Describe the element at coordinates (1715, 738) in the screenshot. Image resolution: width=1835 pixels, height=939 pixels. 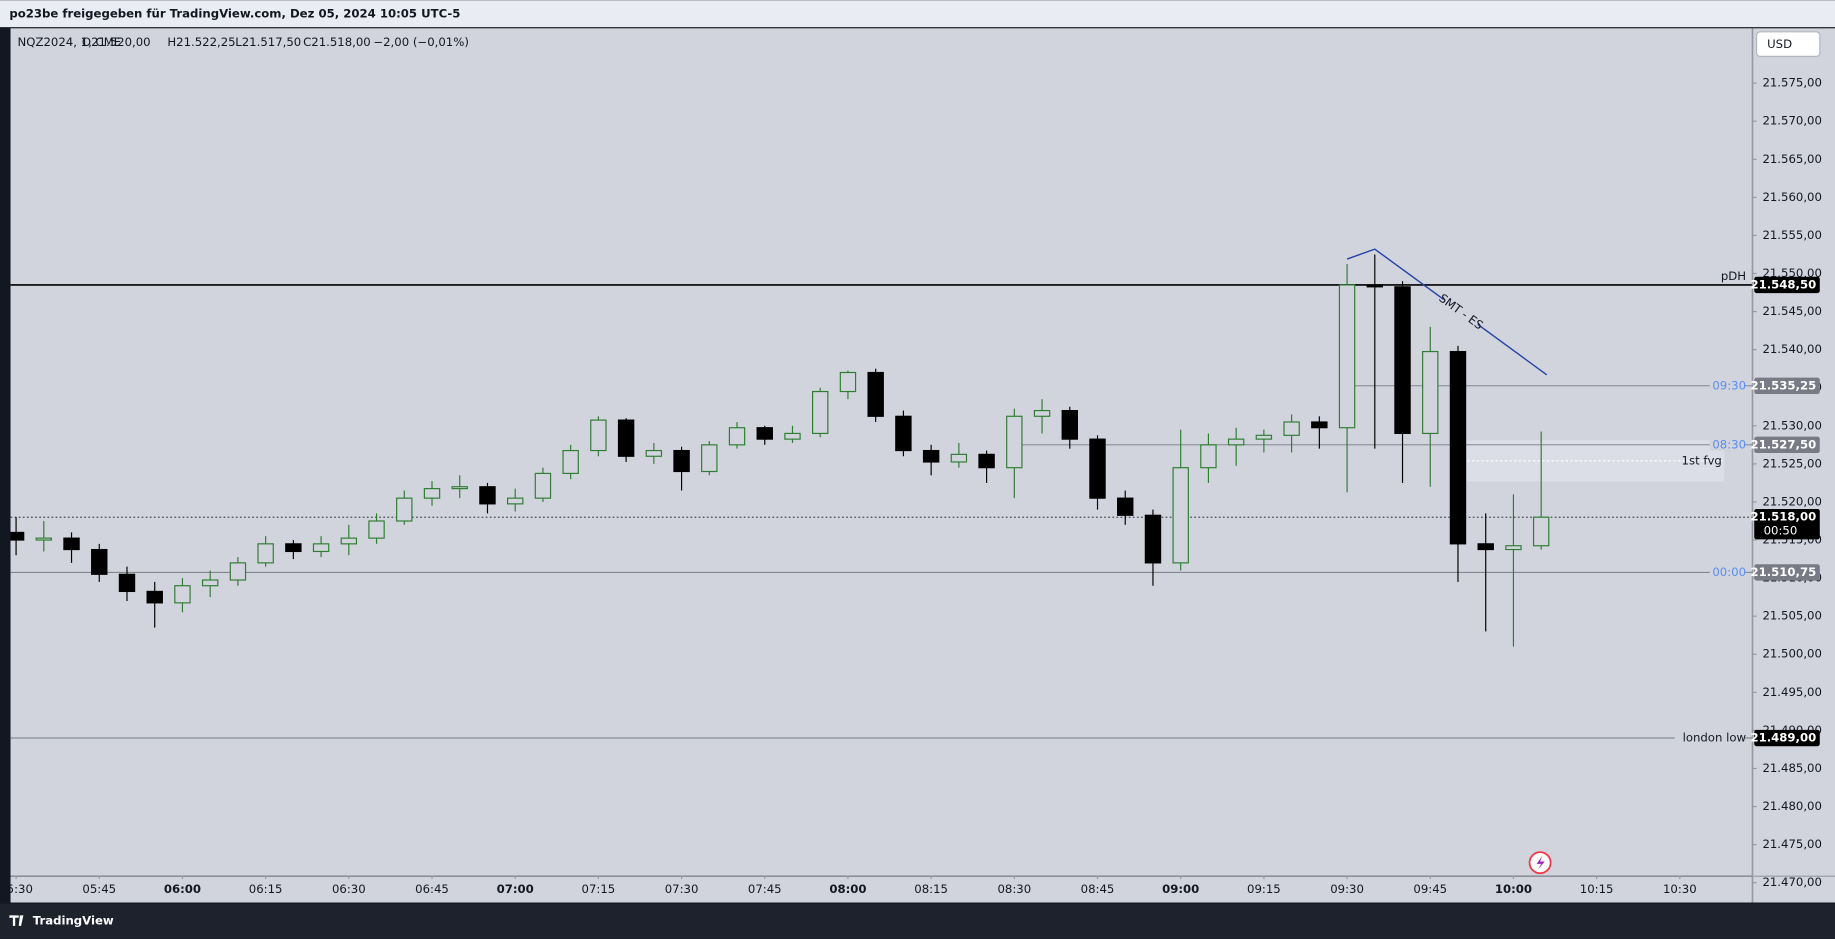
I see `level-label: london low` at that location.